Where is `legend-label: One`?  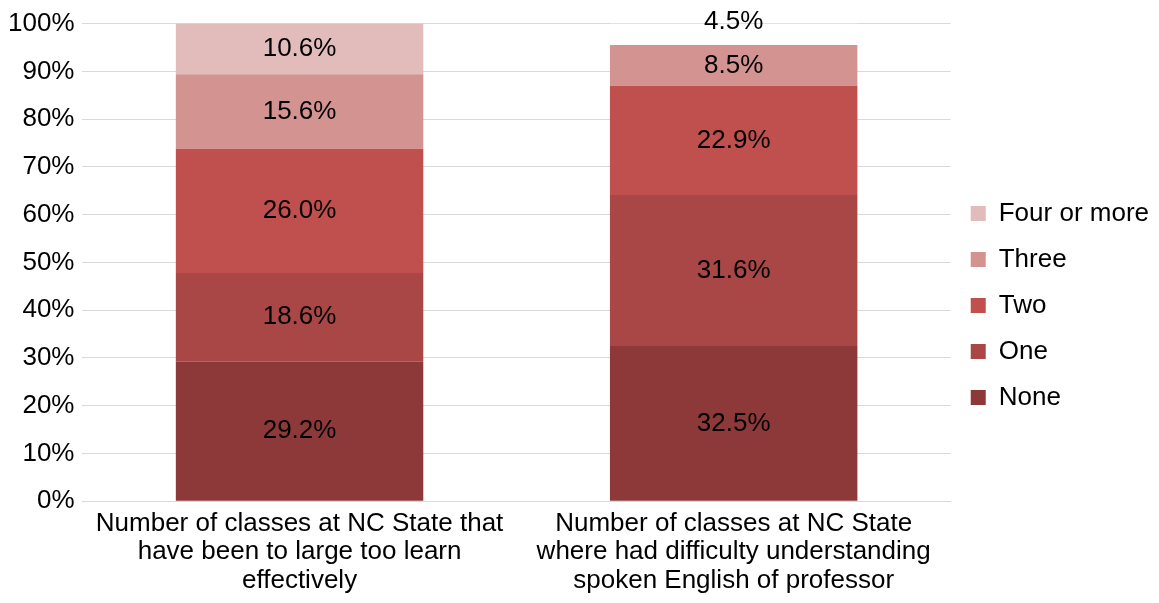
legend-label: One is located at coordinates (1023, 349).